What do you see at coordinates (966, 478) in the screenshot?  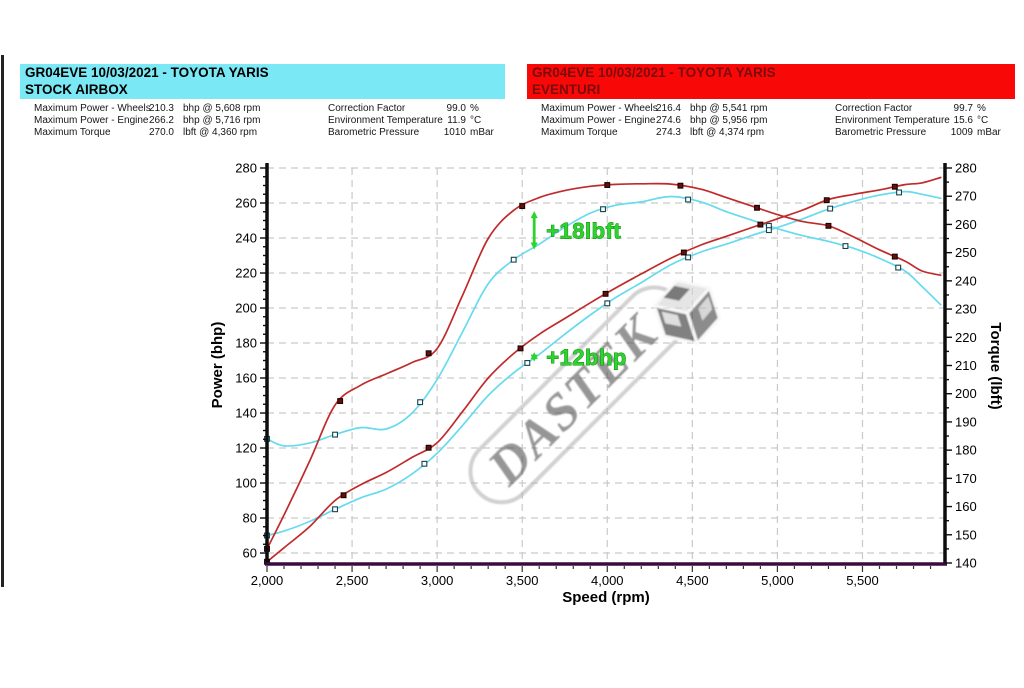 I see `svg-text: 170` at bounding box center [966, 478].